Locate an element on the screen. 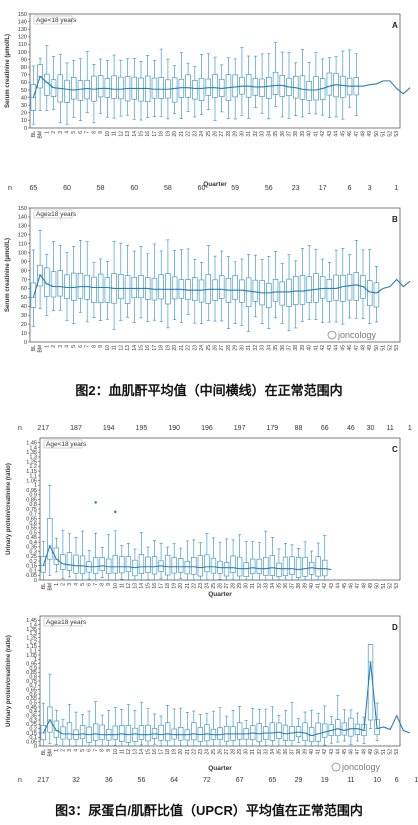  y-tick-label: 120 is located at coordinates (22, 236).